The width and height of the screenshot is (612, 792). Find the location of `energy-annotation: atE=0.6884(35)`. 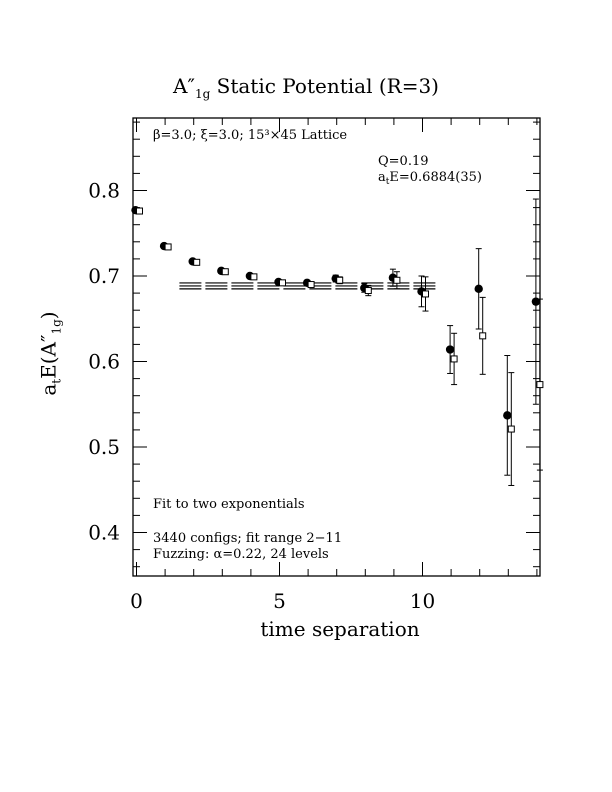

energy-annotation: atE=0.6884(35) is located at coordinates (430, 178).